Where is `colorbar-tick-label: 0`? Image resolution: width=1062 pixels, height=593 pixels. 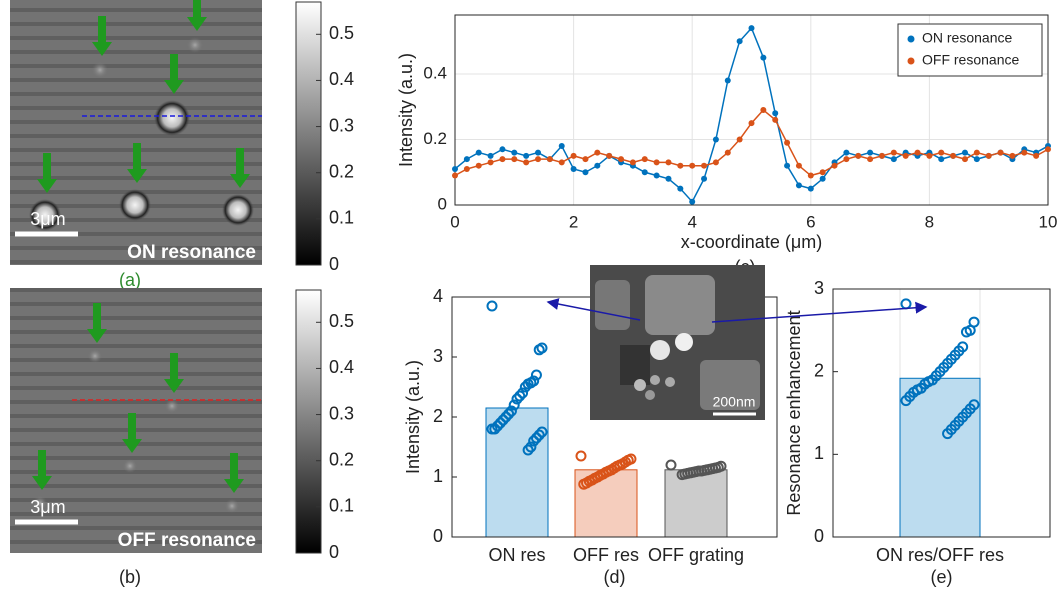 colorbar-tick-label: 0 is located at coordinates (334, 264).